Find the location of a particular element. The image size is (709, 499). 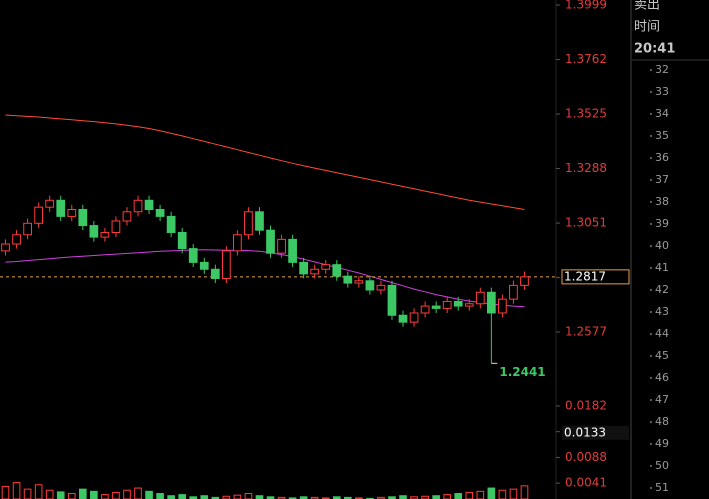

y-tick-label: 1.3999 is located at coordinates (586, 6).